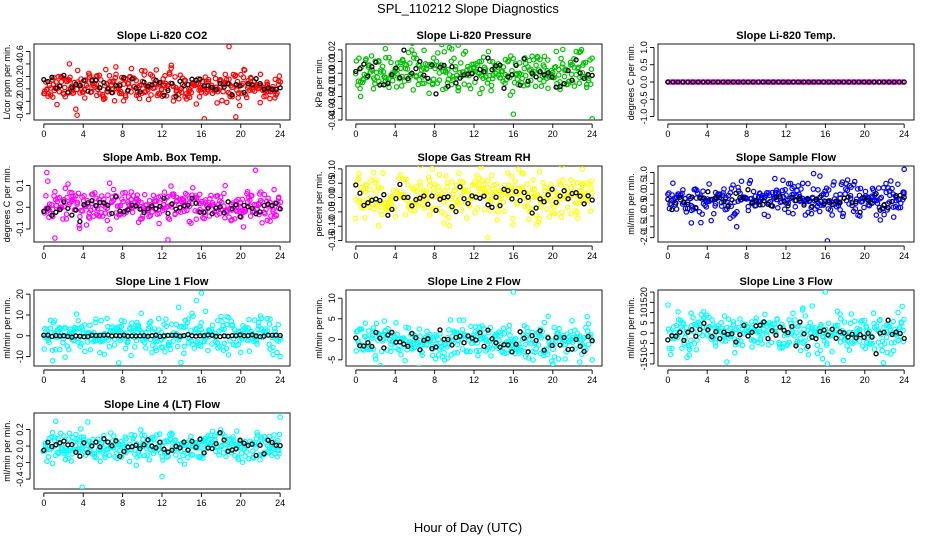 The image size is (936, 540). What do you see at coordinates (335, 205) in the screenshot?
I see `y-axis: -0.15-0.10-0.050.000.050.10` at bounding box center [335, 205].